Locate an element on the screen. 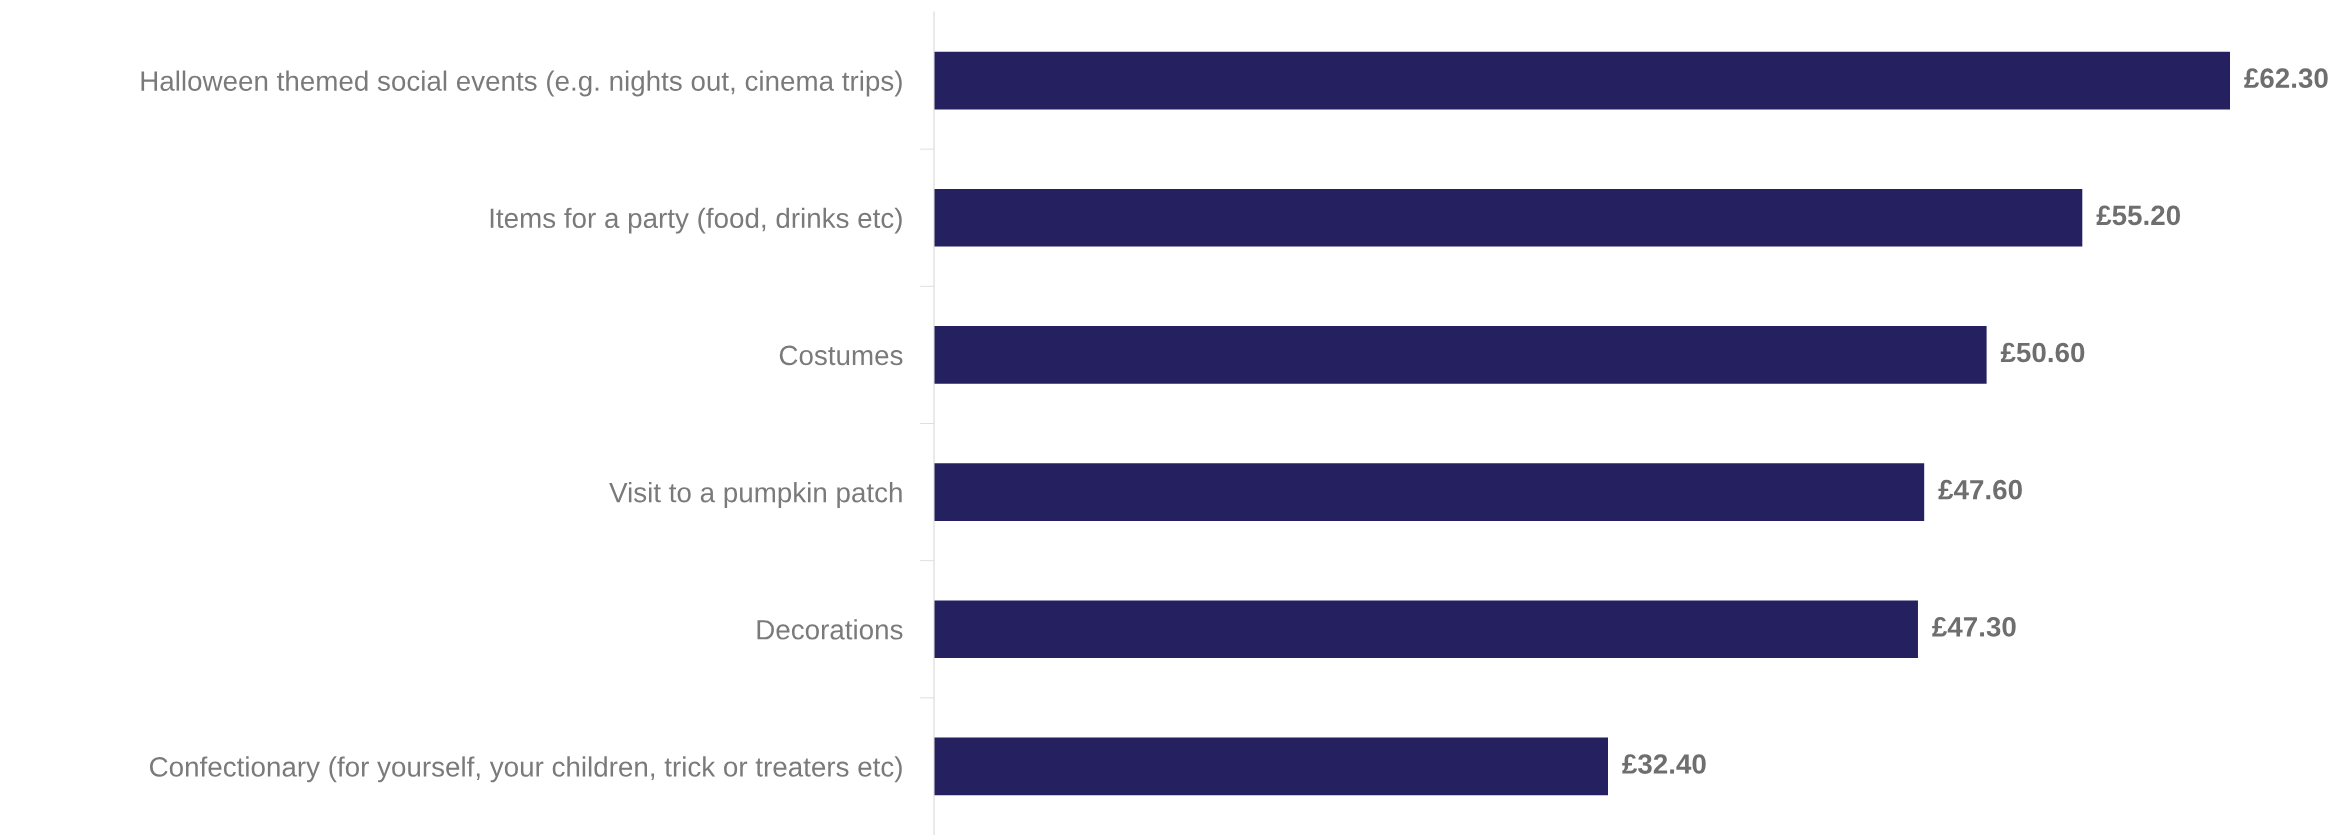  data-label: £47.30 is located at coordinates (1974, 627).